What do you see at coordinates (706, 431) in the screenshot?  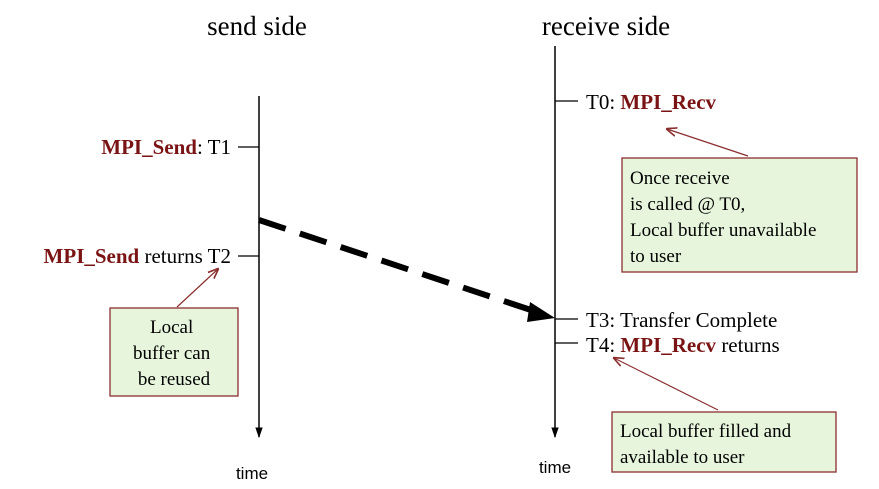 I see `recv-done-note-line: Local buffer filled and` at bounding box center [706, 431].